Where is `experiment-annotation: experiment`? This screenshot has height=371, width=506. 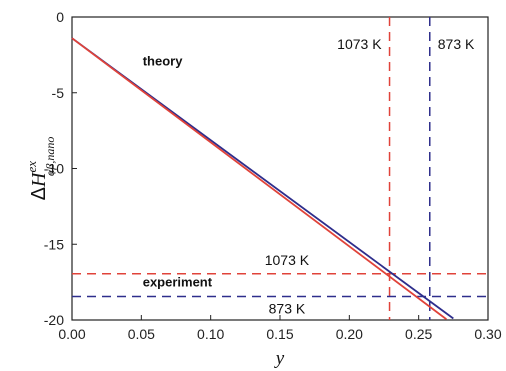 experiment-annotation: experiment is located at coordinates (178, 282).